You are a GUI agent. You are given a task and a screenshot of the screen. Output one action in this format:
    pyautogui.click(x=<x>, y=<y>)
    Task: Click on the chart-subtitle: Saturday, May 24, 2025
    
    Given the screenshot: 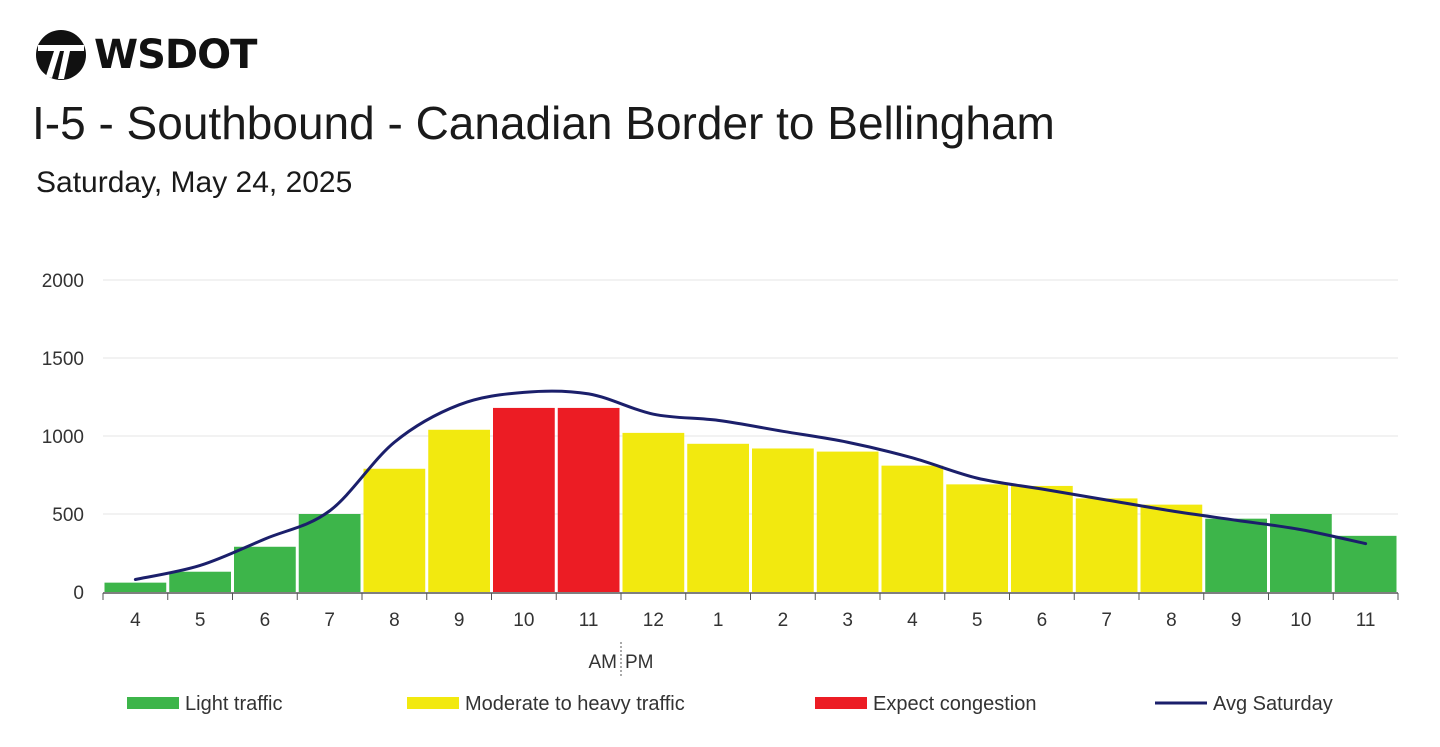 What is the action you would take?
    pyautogui.click(x=194, y=182)
    